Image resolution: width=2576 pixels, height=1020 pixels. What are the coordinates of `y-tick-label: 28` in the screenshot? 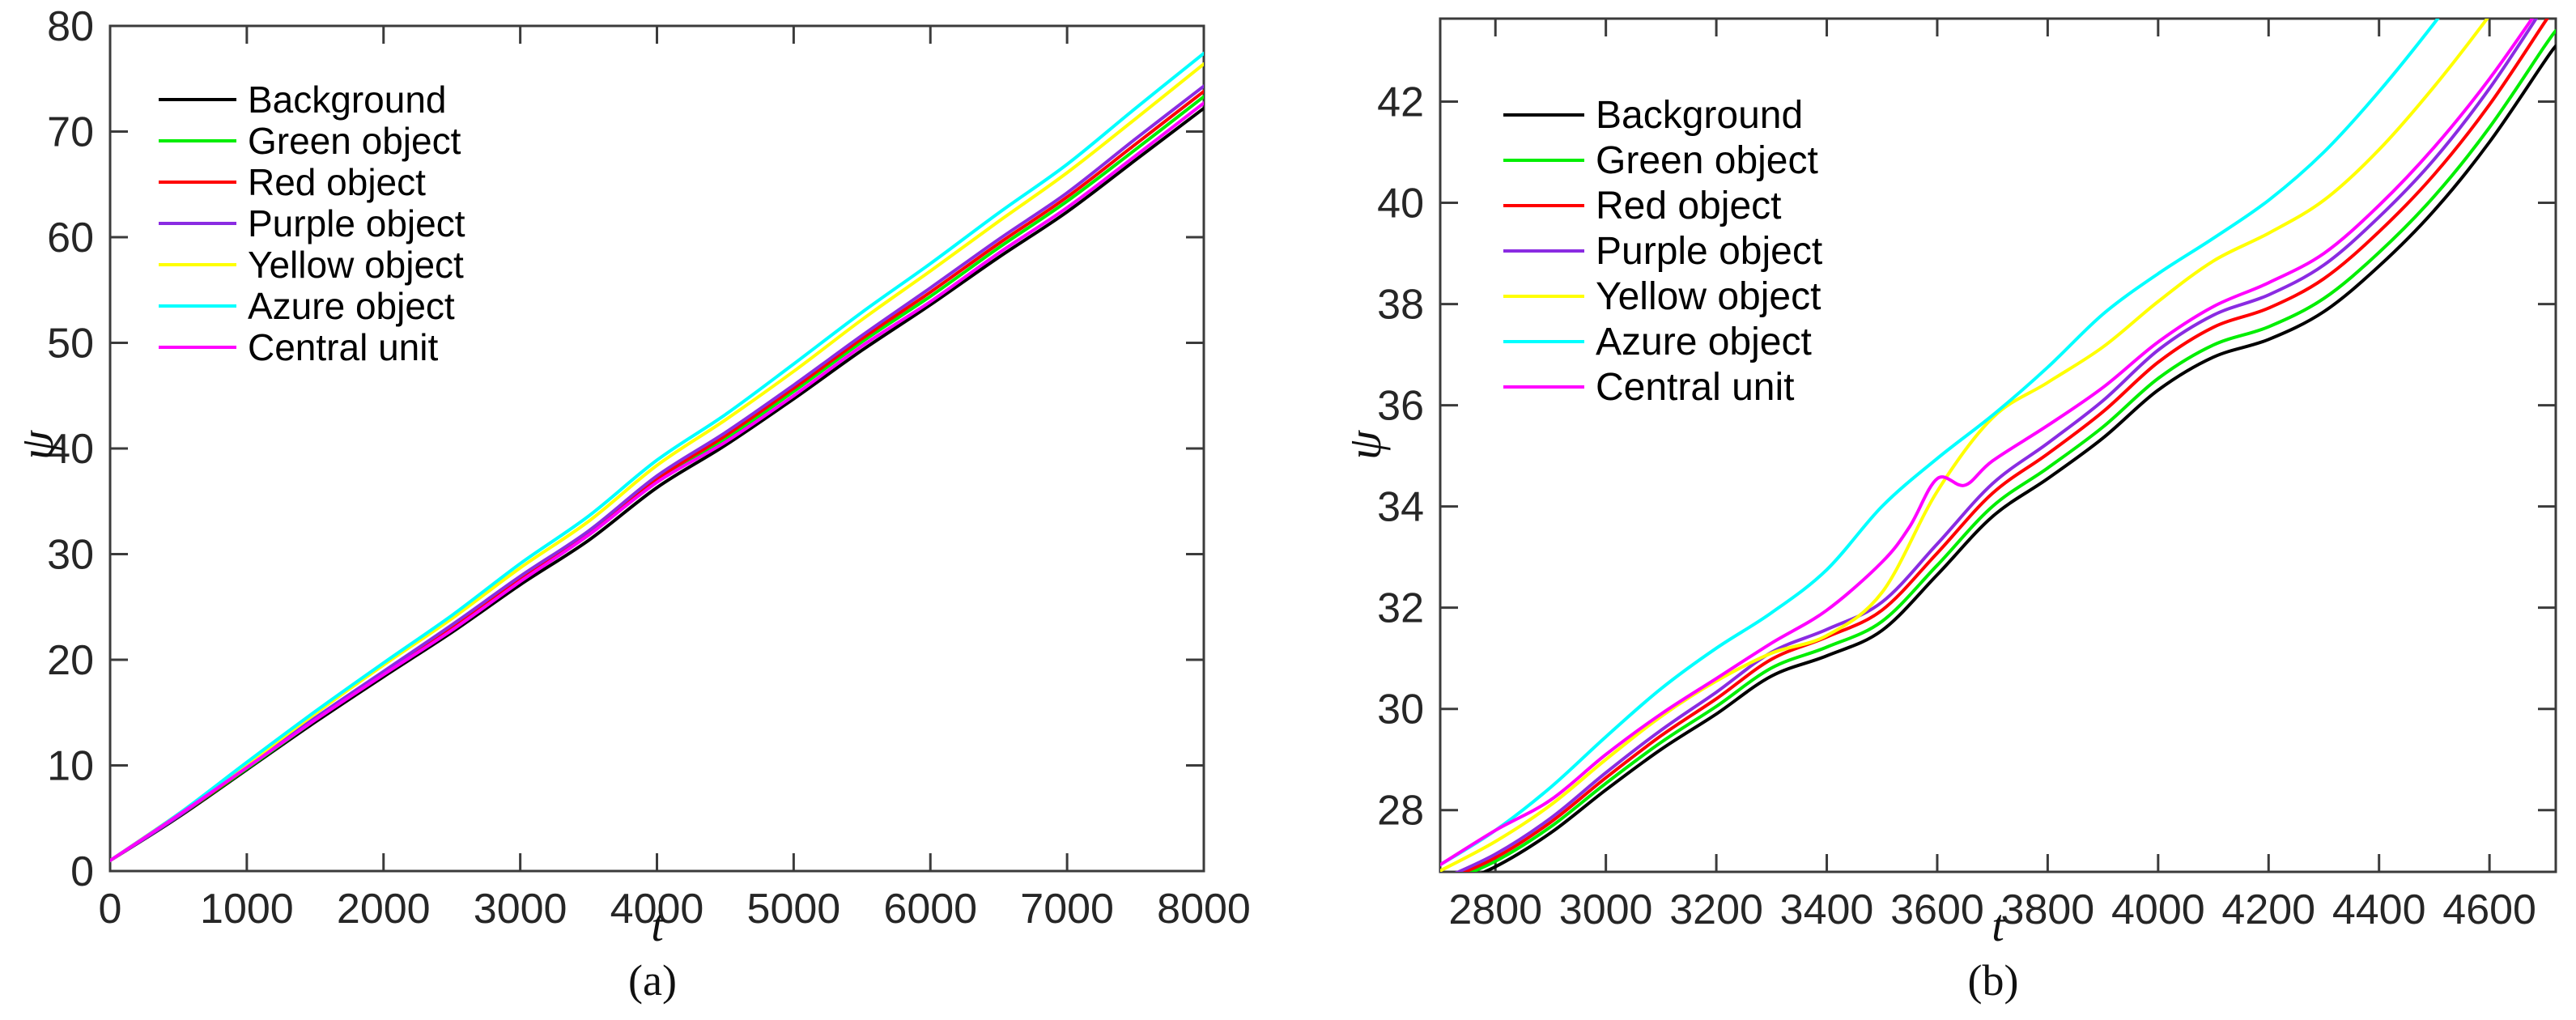 It's located at (1400, 811).